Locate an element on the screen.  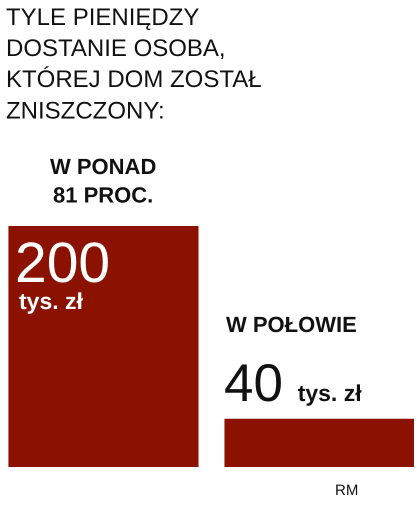
x-tick-label: W PONAD 81 PROC. is located at coordinates (103, 181).